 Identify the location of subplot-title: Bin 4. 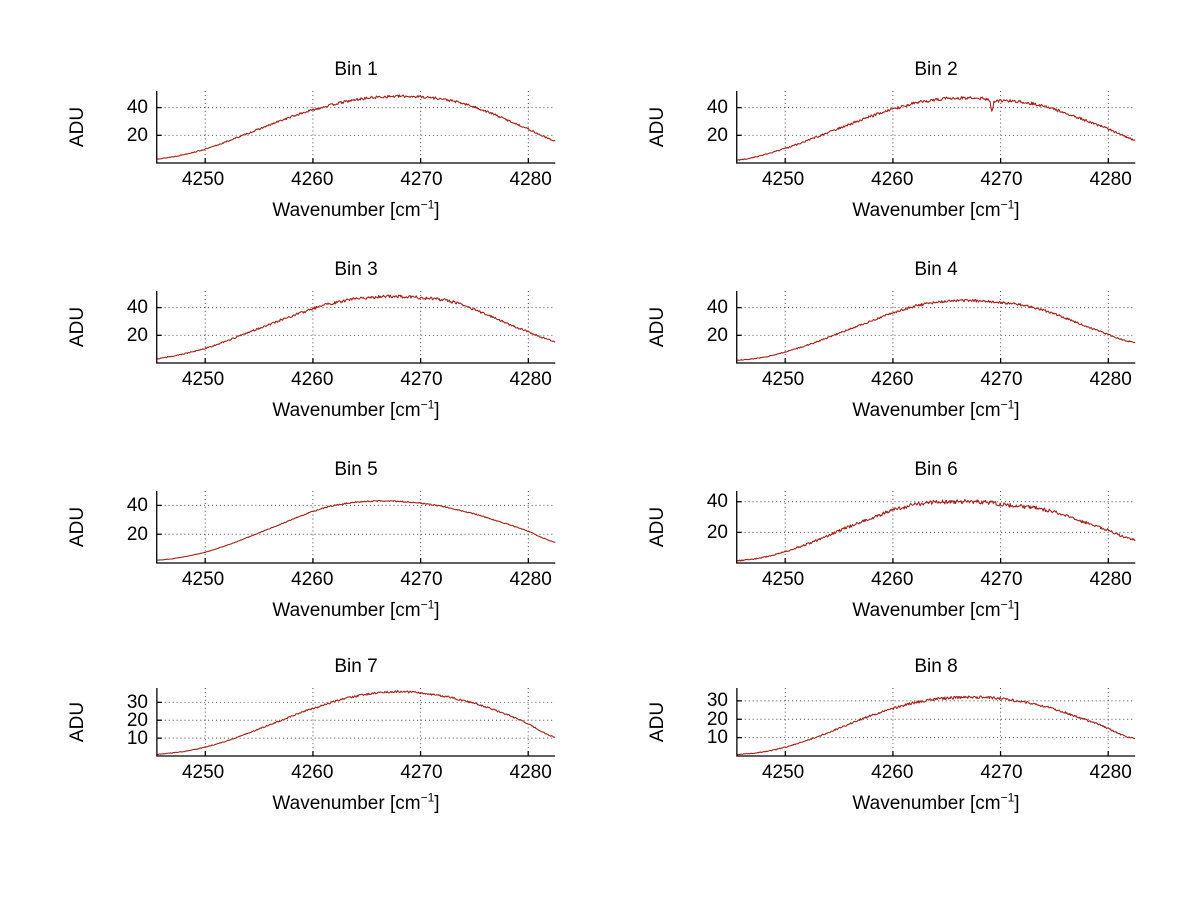
(936, 269).